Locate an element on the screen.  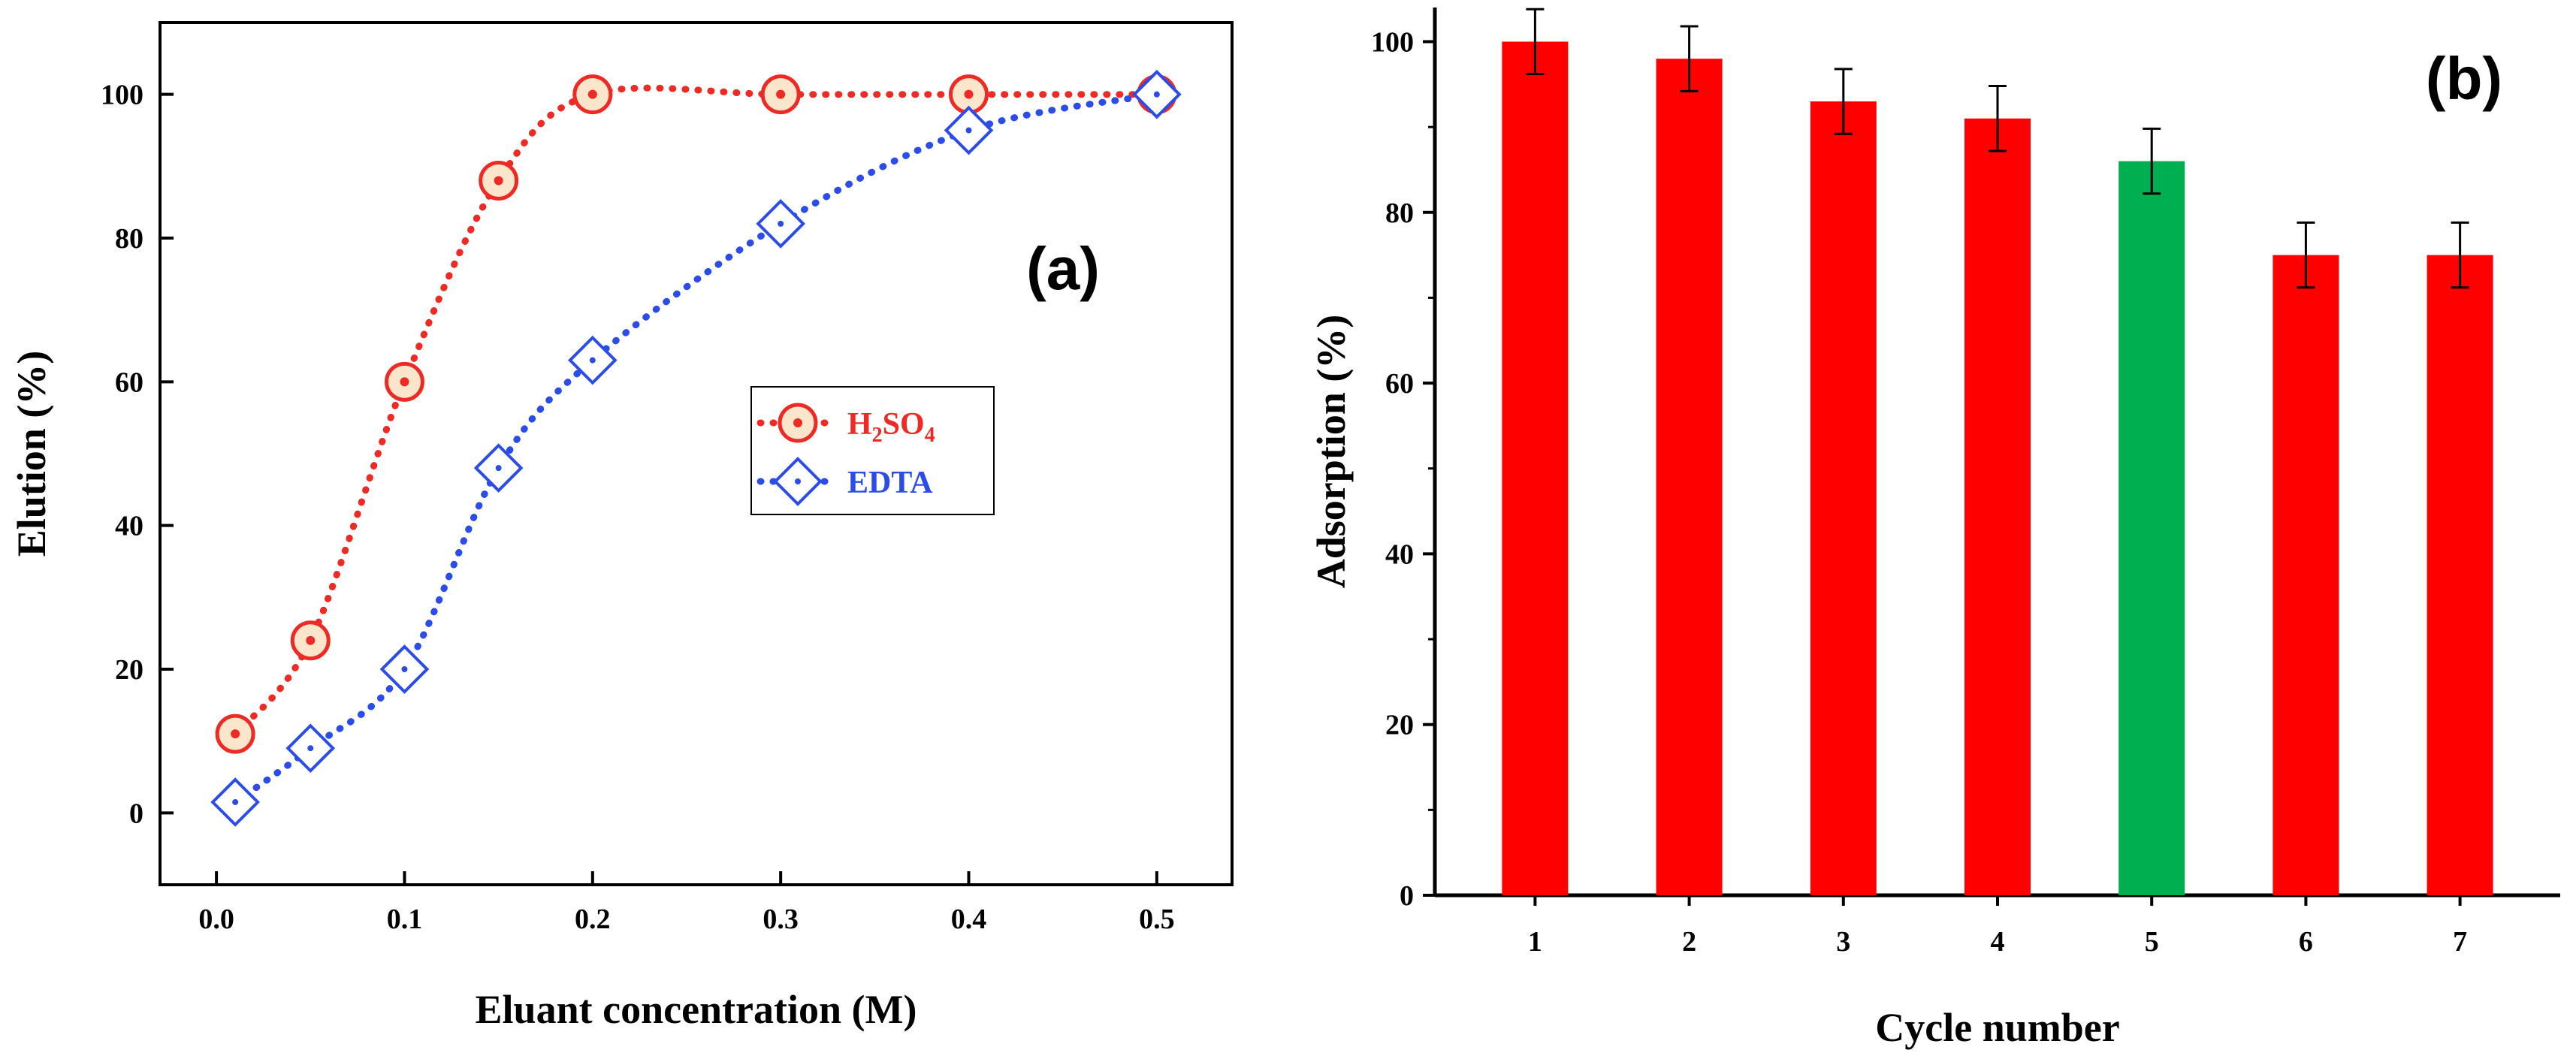
panel-label: (a) is located at coordinates (1063, 269).